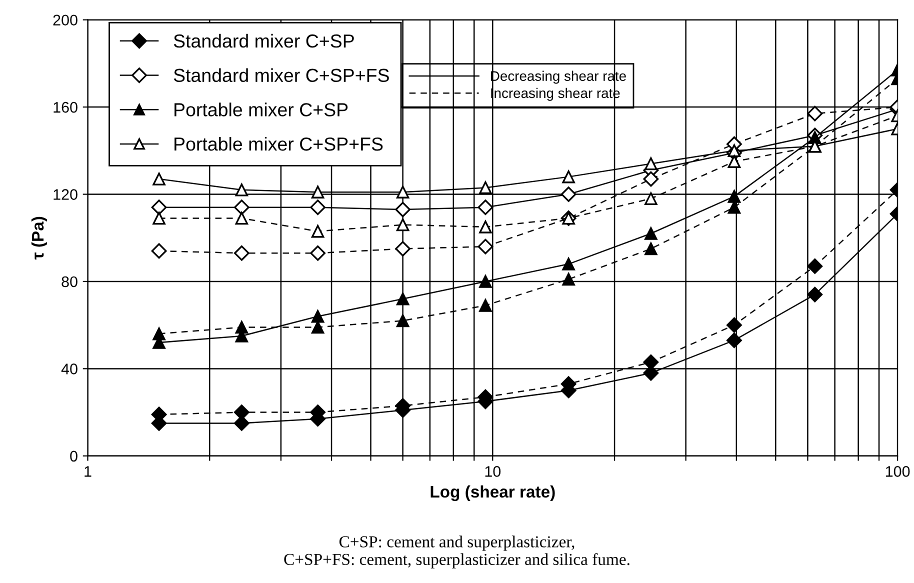 The width and height of the screenshot is (914, 583). I want to click on text: C+SP: cement and superplasticizer, C+SP+FS: cement, superplasticizer and silica fume., so click(457, 552).